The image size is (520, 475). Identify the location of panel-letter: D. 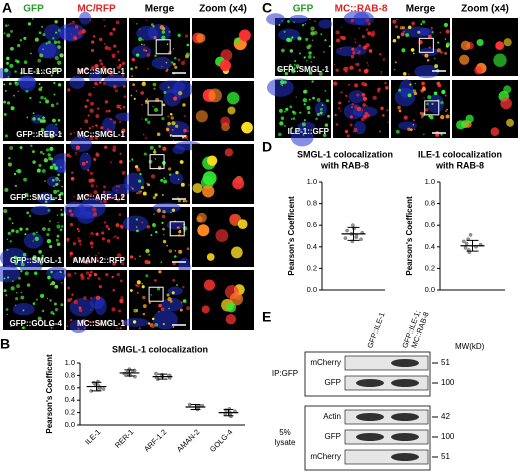
(267, 147).